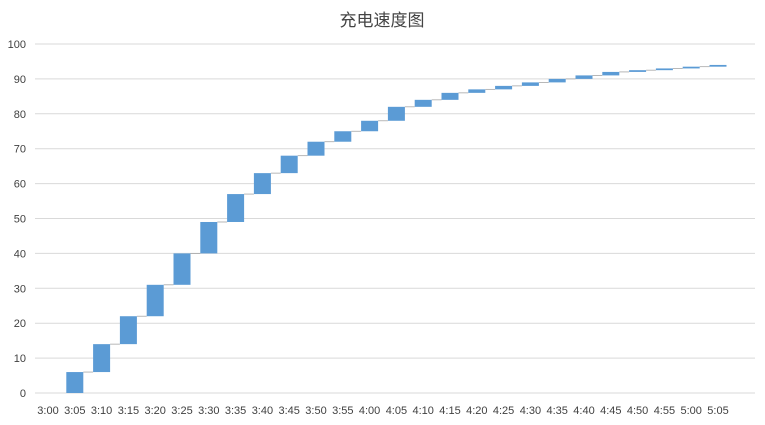 This screenshot has width=765, height=425. Describe the element at coordinates (556, 411) in the screenshot. I see `x-tick-label: 4:35` at that location.